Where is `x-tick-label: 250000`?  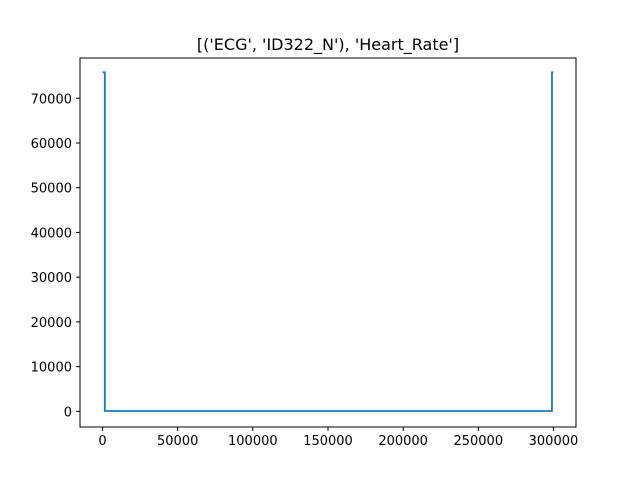
x-tick-label: 250000 is located at coordinates (478, 441).